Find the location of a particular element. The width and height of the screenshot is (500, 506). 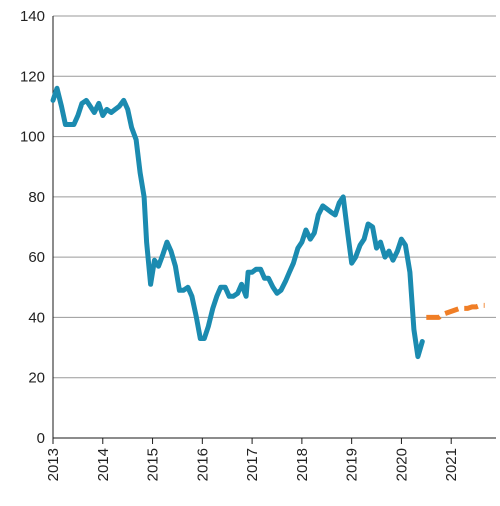

x-tick-label-2020: 2020 is located at coordinates (401, 464).